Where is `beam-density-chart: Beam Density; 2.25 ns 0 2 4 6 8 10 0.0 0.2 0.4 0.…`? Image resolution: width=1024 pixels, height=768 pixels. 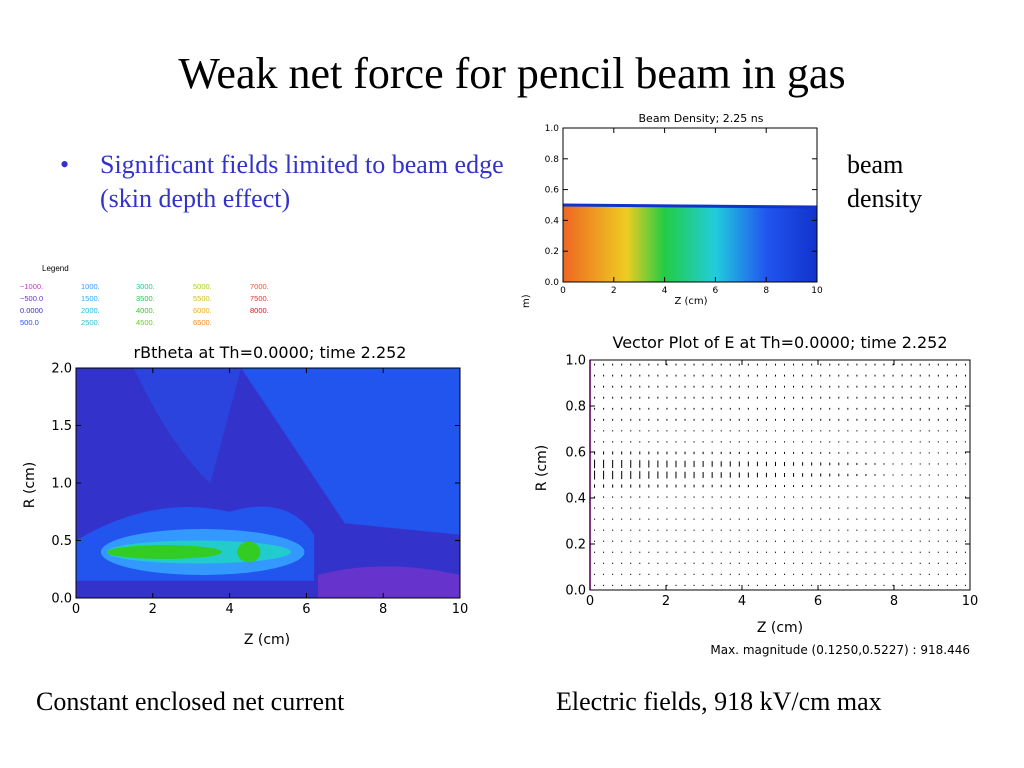 beam-density-chart: Beam Density; 2.25 ns 0 2 4 6 8 10 0.0 0.2 0.4 0.… is located at coordinates (672, 210).